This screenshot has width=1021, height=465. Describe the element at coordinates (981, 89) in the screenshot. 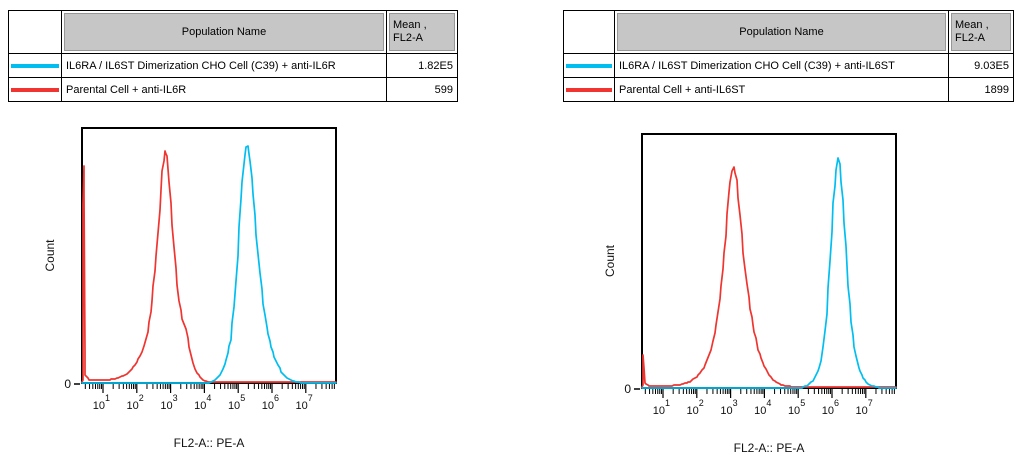

I see `mean-value: 1899` at that location.